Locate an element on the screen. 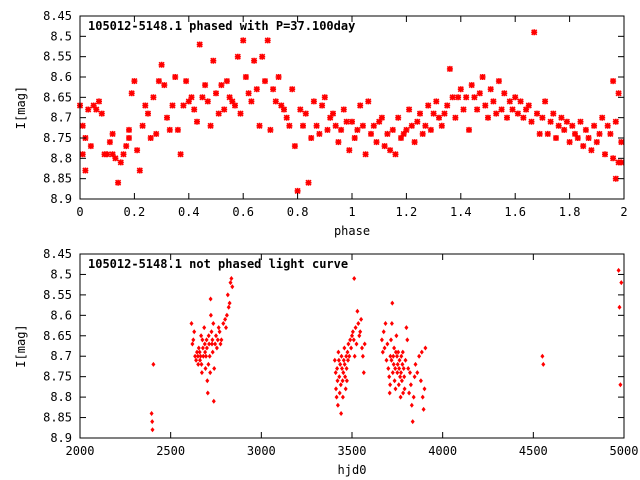 This screenshot has width=640, height=480. y-tick-label: 8.65 is located at coordinates (57, 97).